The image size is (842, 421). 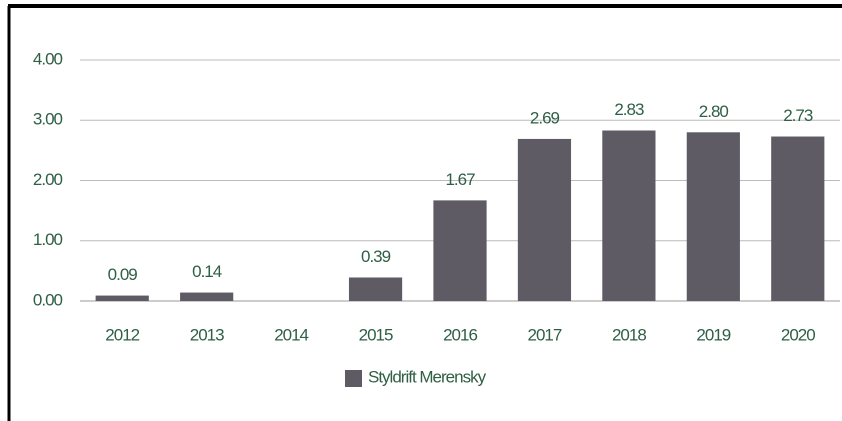 I want to click on value-label: 2.80, so click(x=714, y=111).